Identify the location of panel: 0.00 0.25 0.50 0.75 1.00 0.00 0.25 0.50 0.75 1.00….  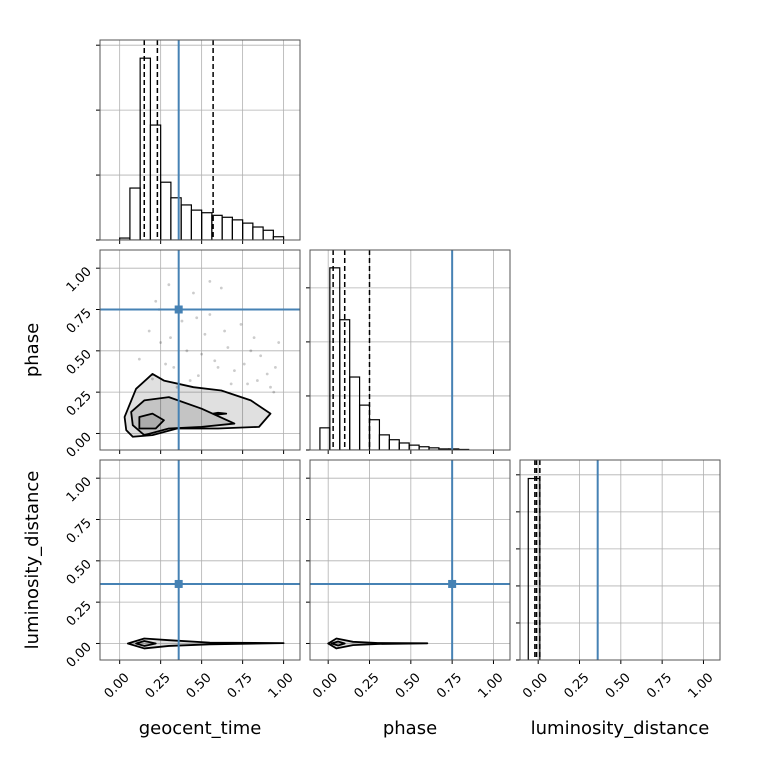
(161, 599).